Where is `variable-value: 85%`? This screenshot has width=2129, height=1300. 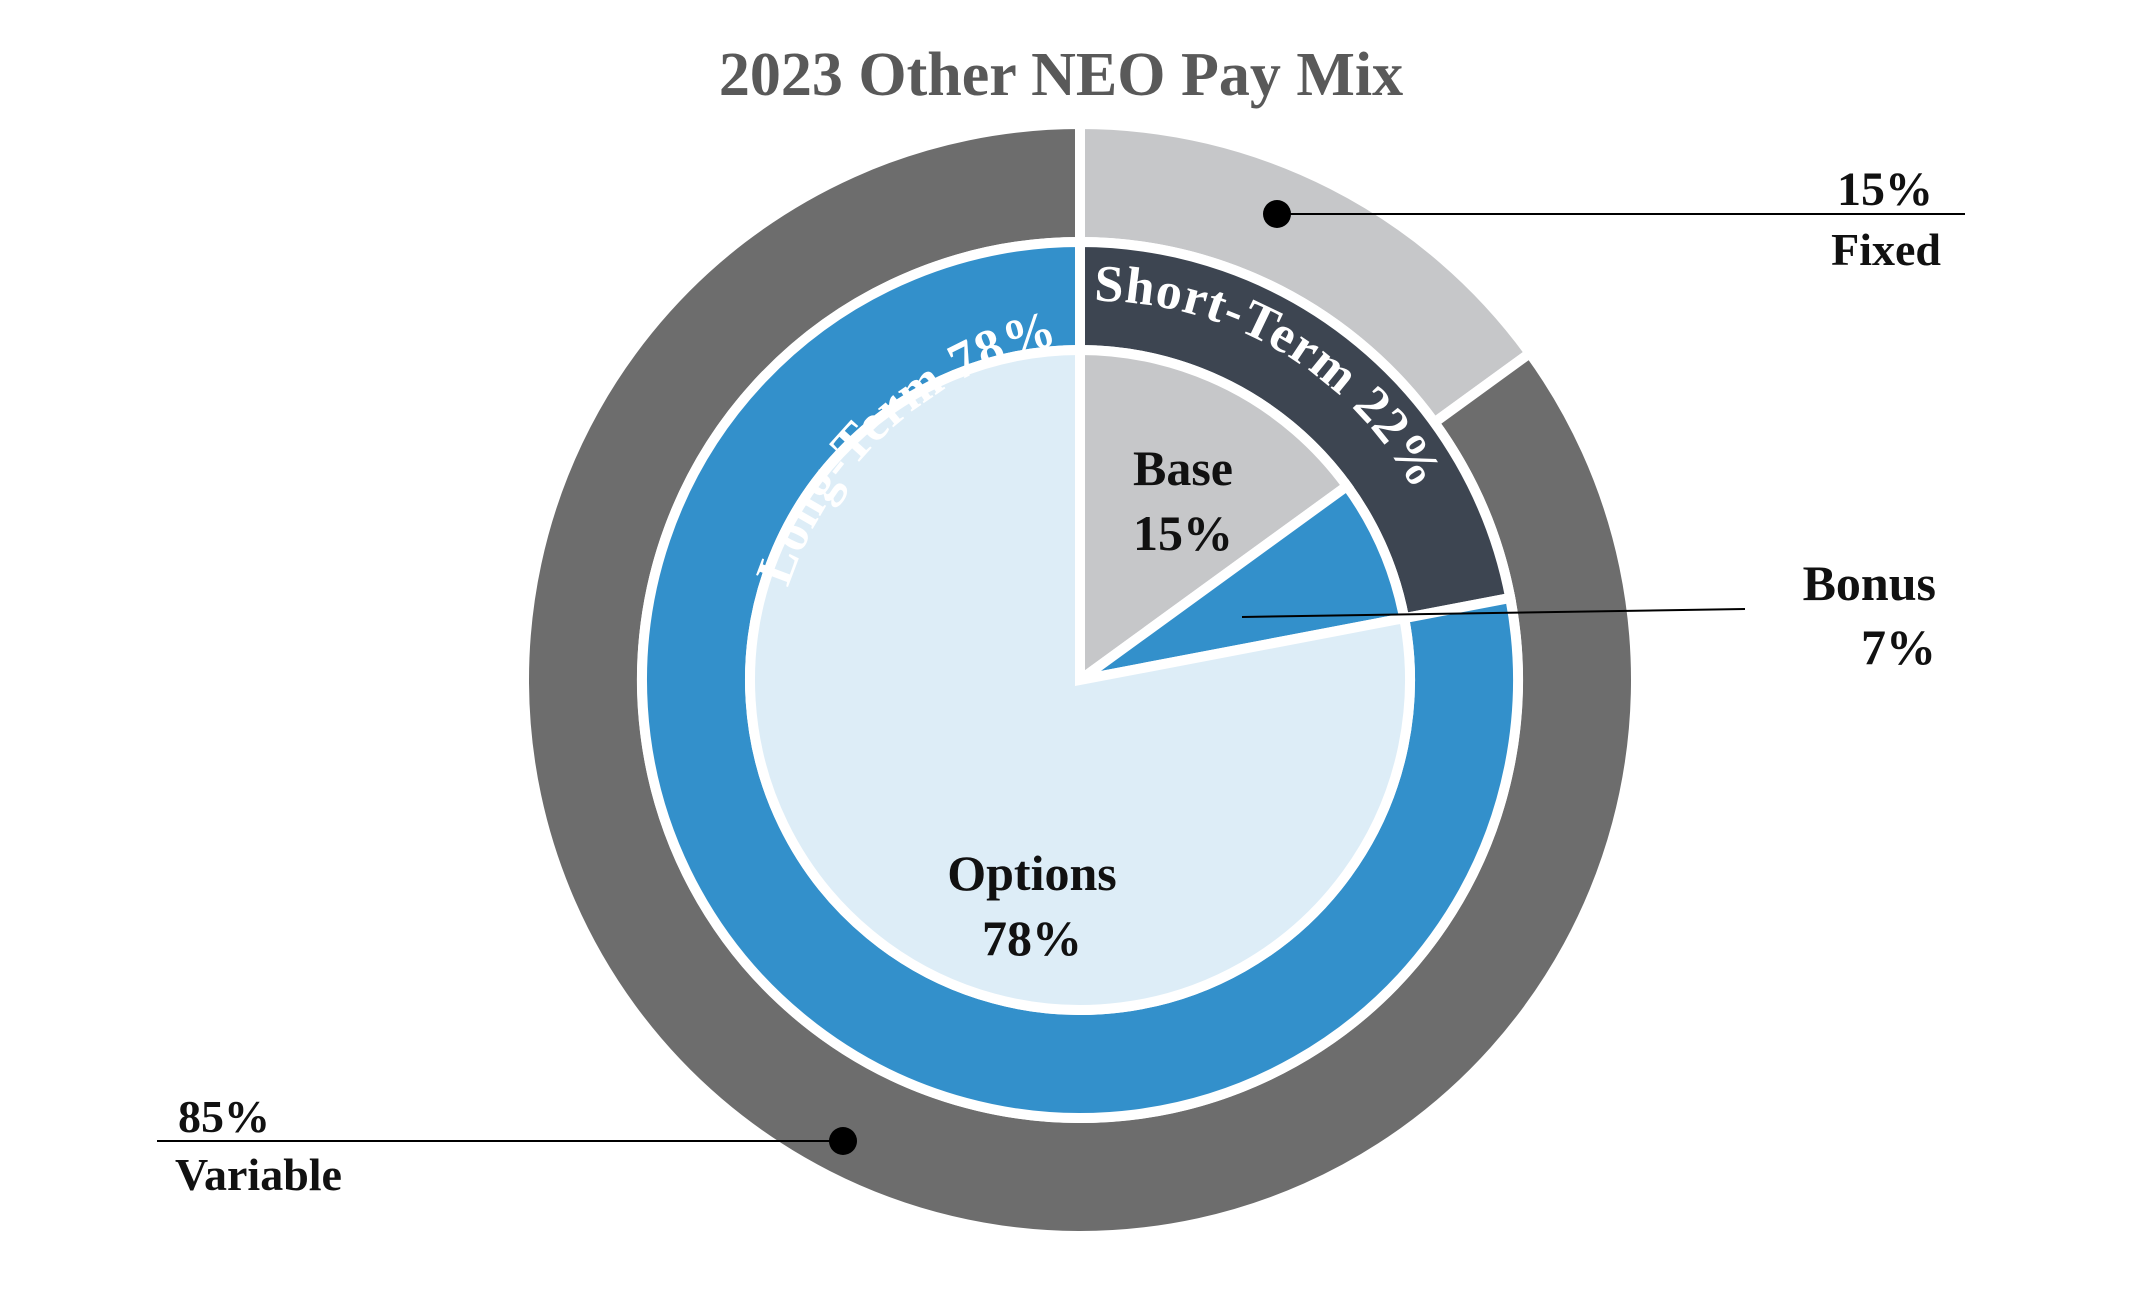 variable-value: 85% is located at coordinates (224, 1116).